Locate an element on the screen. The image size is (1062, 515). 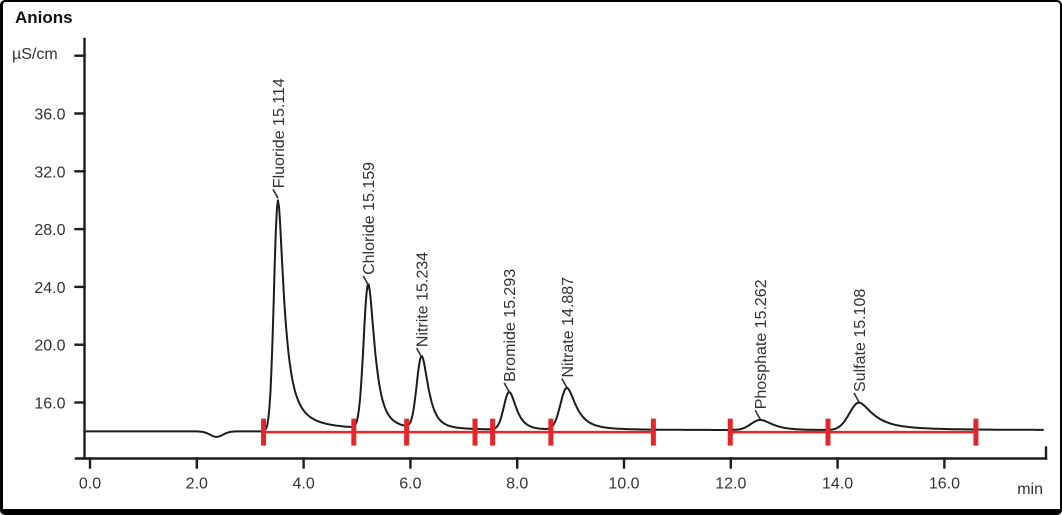
peak-label-sulfate: Sulfate 15.108 is located at coordinates (860, 340).